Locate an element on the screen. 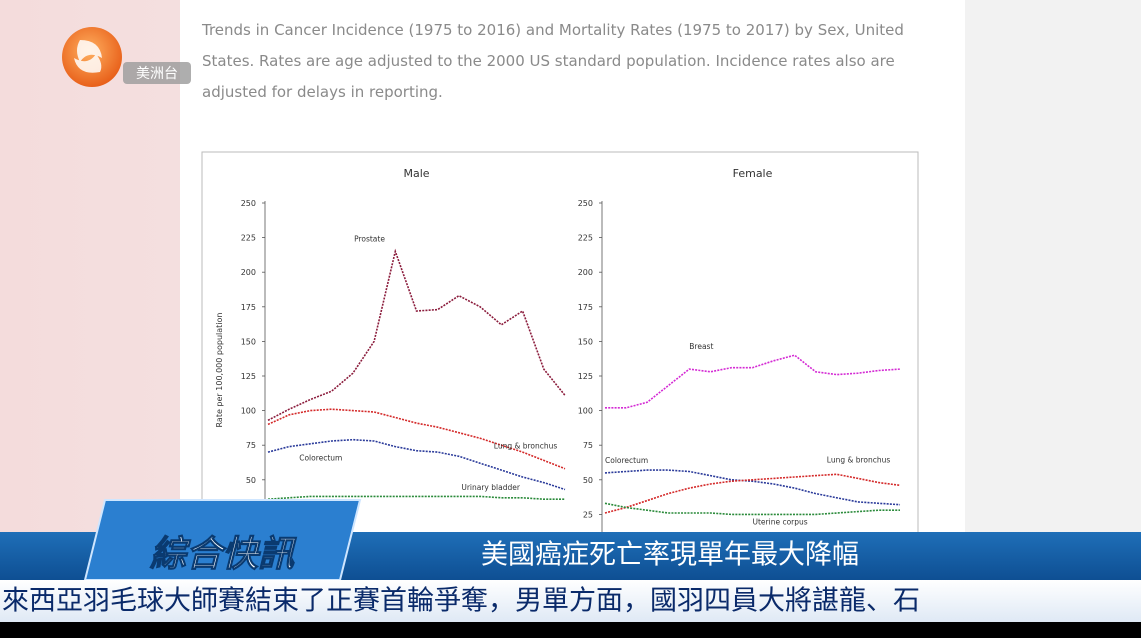 Image resolution: width=1141 pixels, height=638 pixels. logo-text: 美洲台 is located at coordinates (157, 74).